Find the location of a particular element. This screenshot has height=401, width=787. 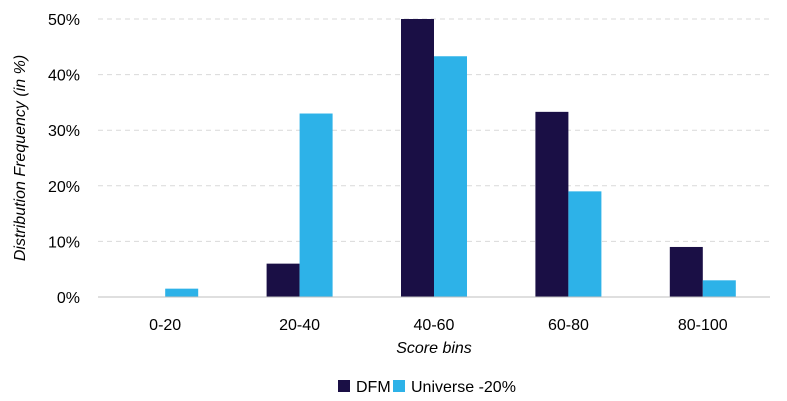

y-tick-label: 10% is located at coordinates (64, 242).